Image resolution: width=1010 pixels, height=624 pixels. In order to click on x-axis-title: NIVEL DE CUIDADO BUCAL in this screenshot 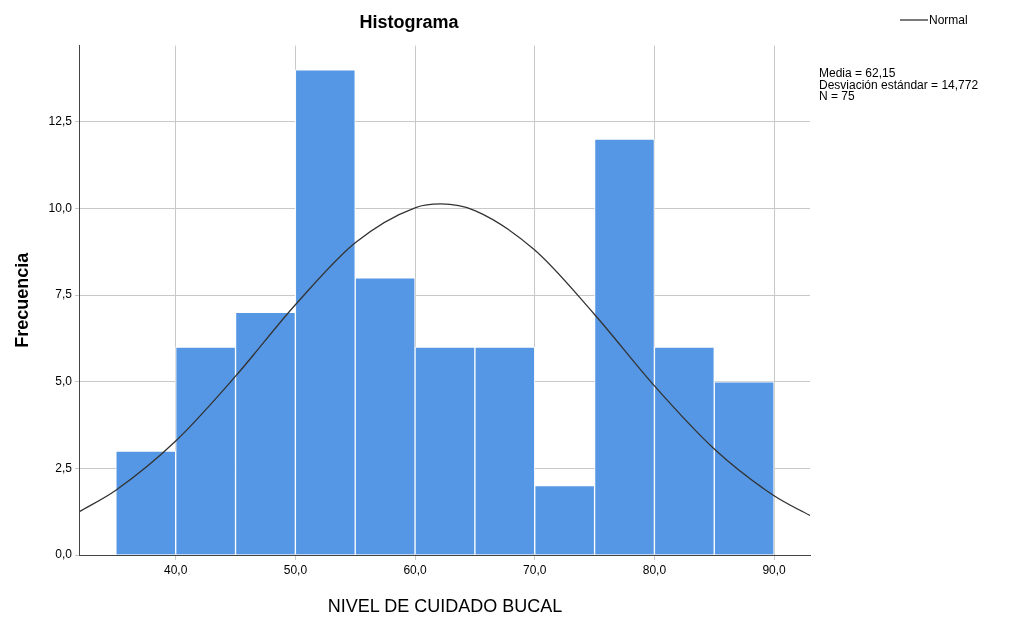, I will do `click(445, 606)`.